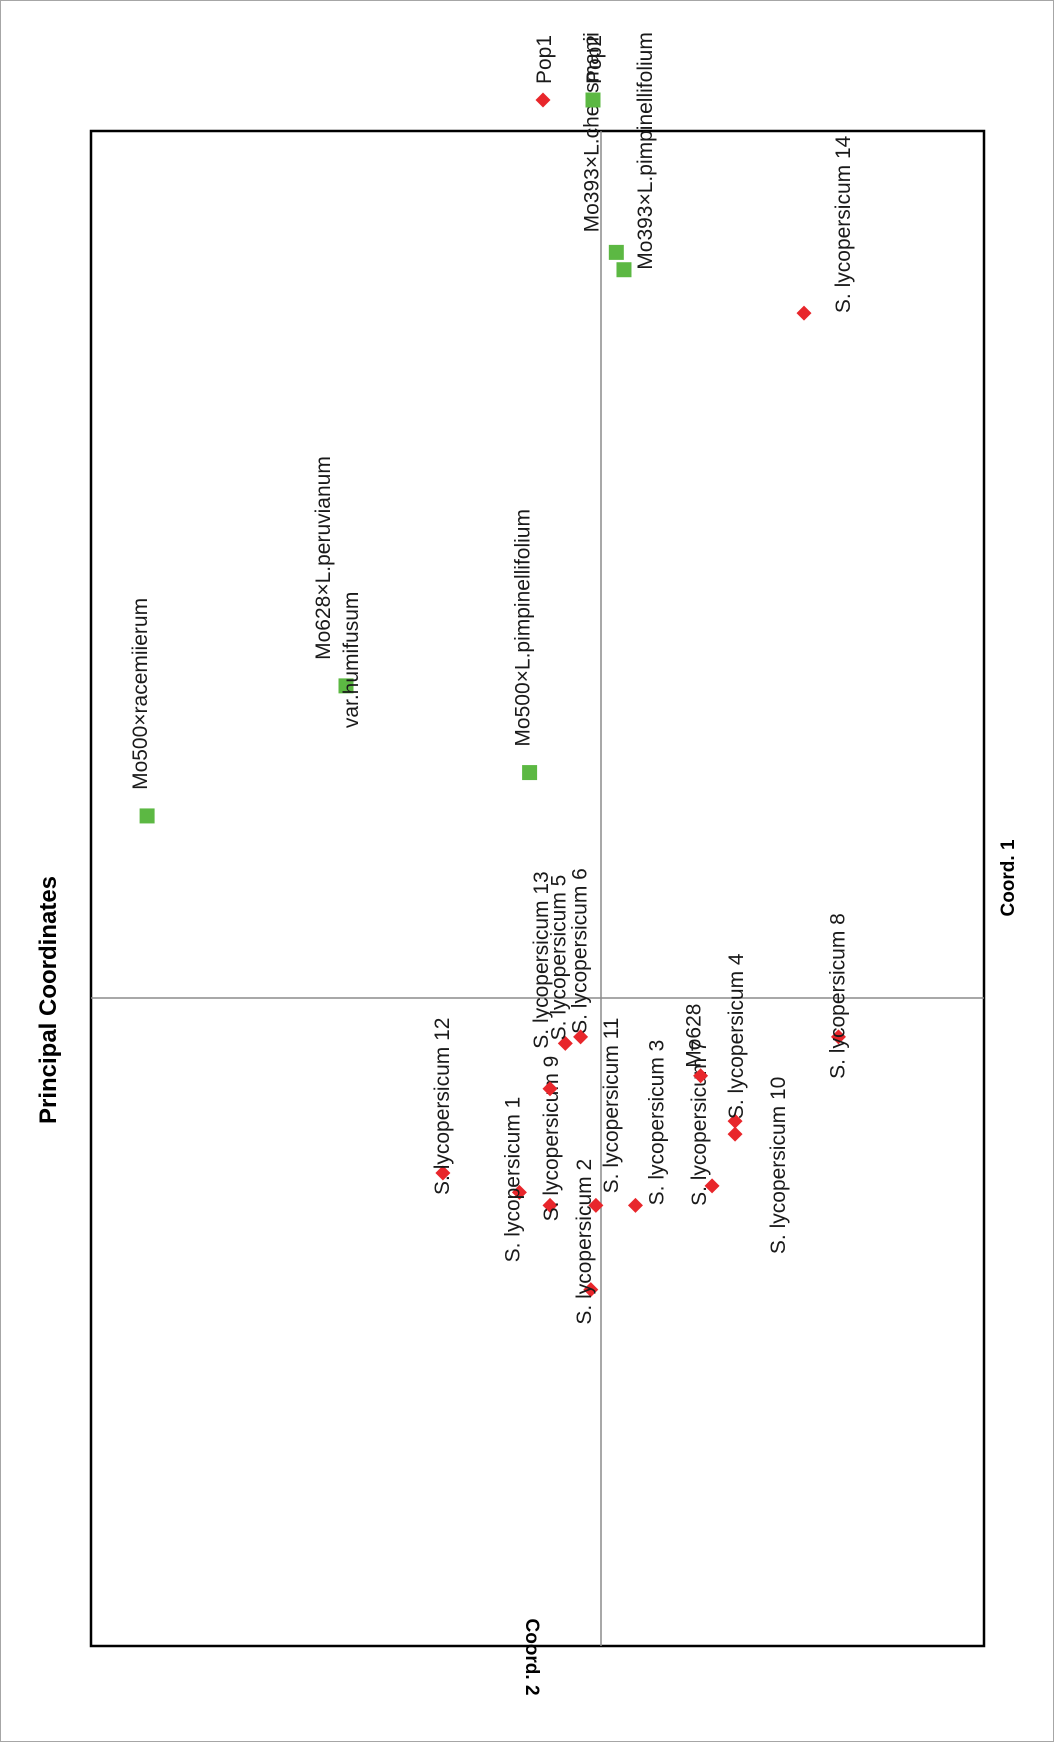  What do you see at coordinates (843, 224) in the screenshot?
I see `point-label: S. lycopersicum 14` at bounding box center [843, 224].